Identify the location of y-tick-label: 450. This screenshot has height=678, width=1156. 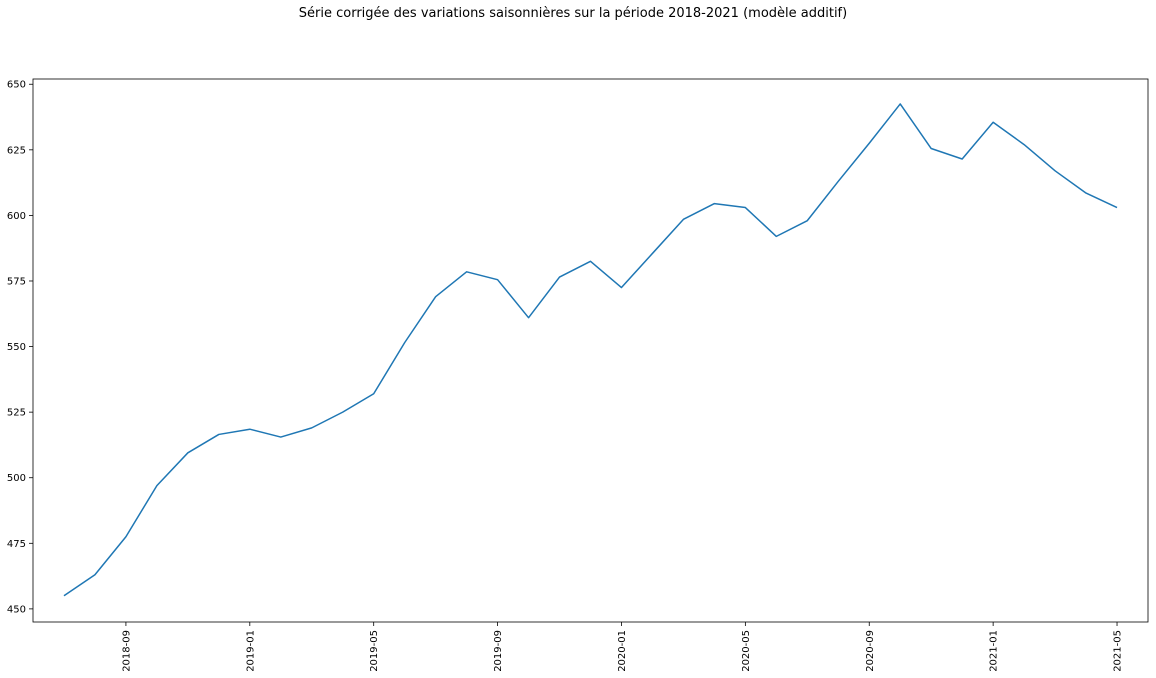
(16, 609).